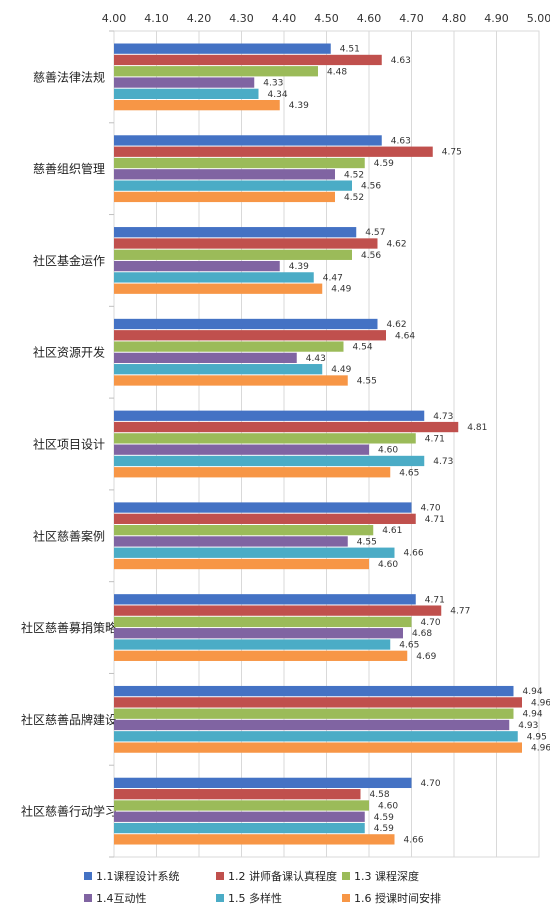 The image size is (550, 916). Describe the element at coordinates (273, 84) in the screenshot. I see `data-label: 4.33` at that location.